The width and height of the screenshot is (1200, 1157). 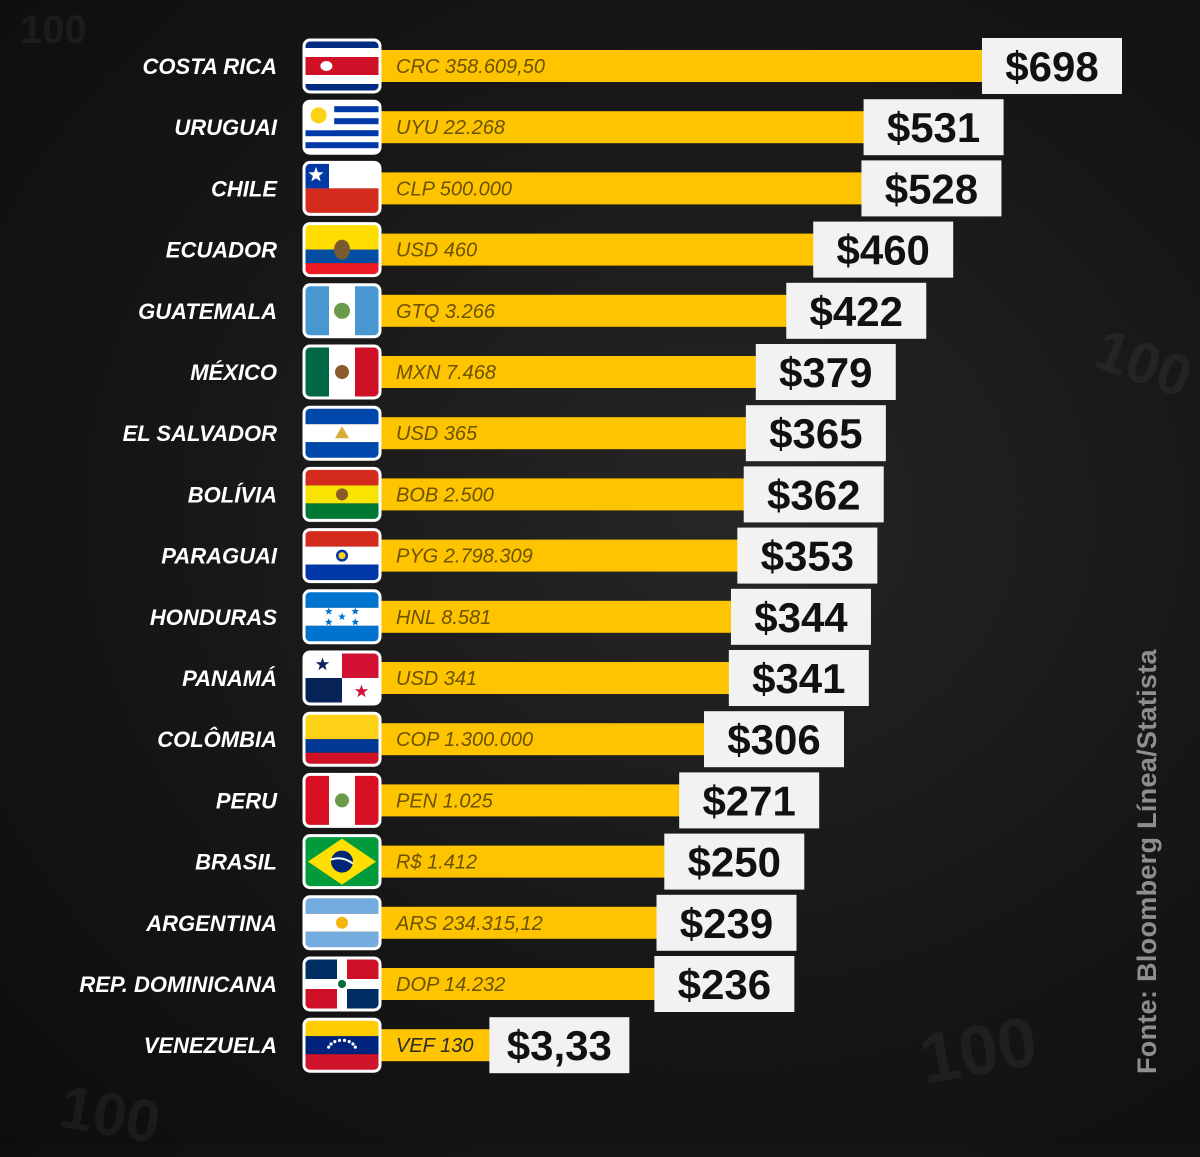 What do you see at coordinates (434, 1046) in the screenshot?
I see `local-currency-label: VEF 130` at bounding box center [434, 1046].